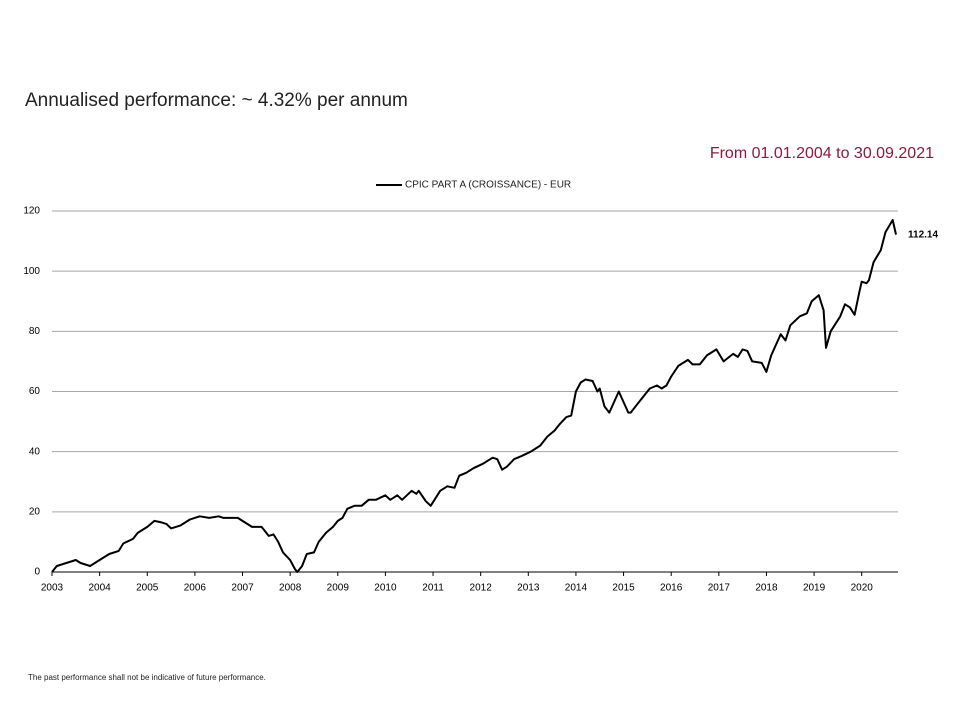  I want to click on x-tick-label: 2003, so click(52, 588).